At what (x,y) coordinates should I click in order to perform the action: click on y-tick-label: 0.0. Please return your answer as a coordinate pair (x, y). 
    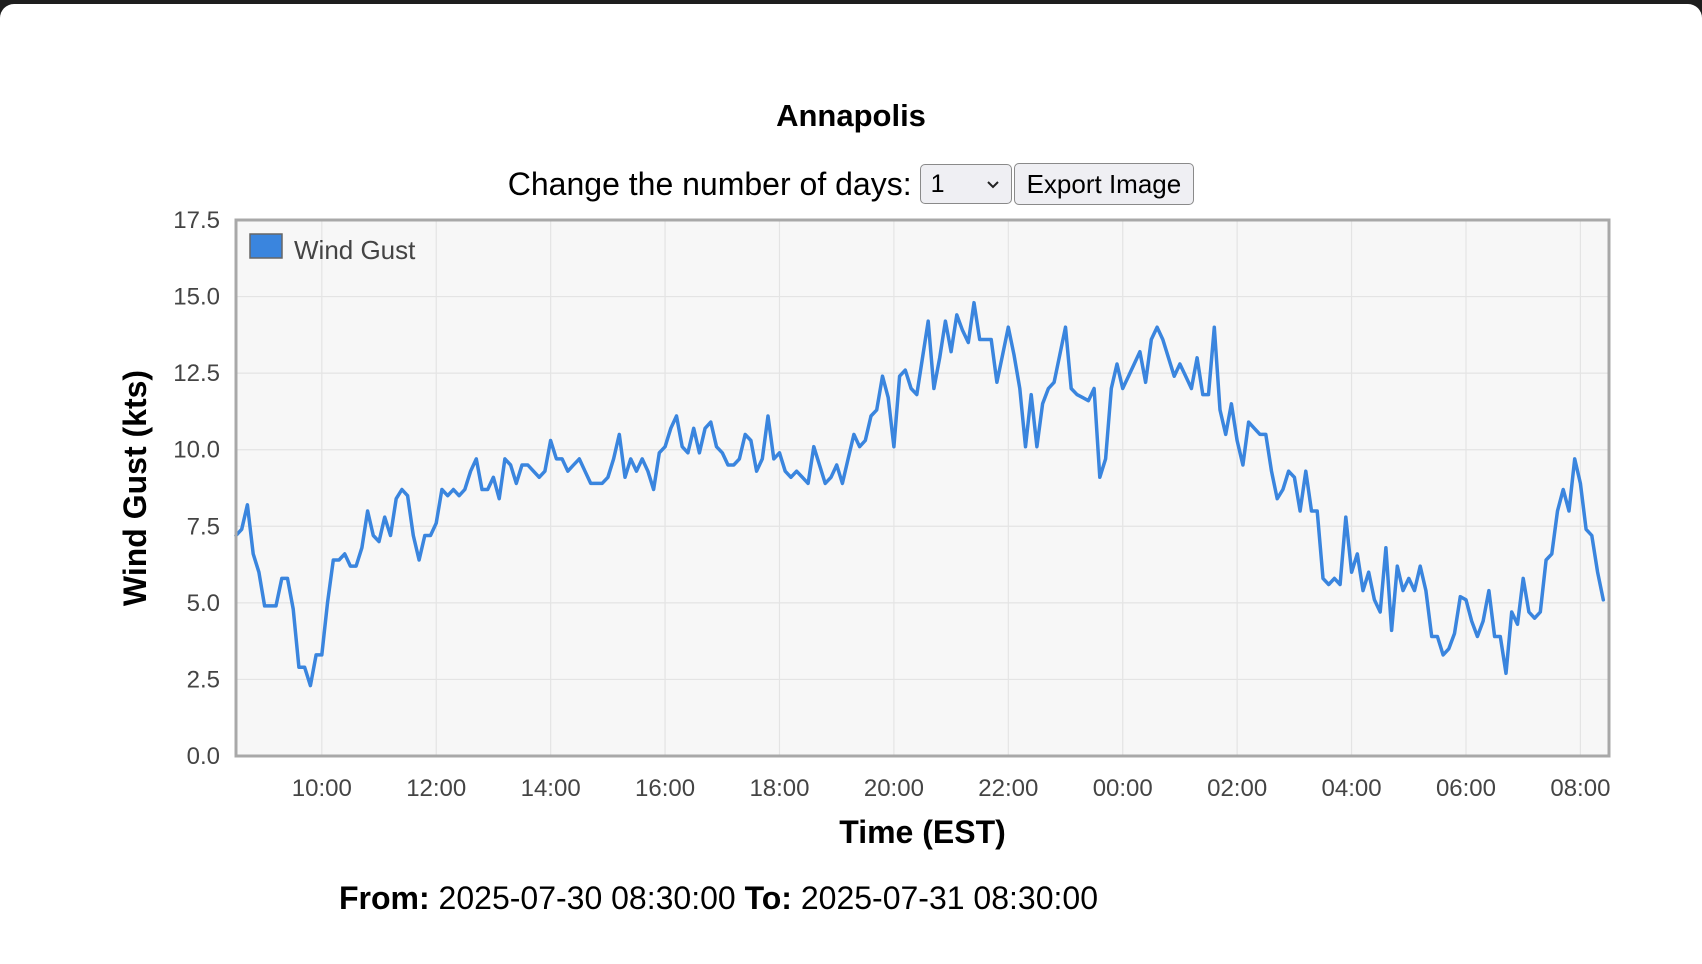
    Looking at the image, I should click on (203, 756).